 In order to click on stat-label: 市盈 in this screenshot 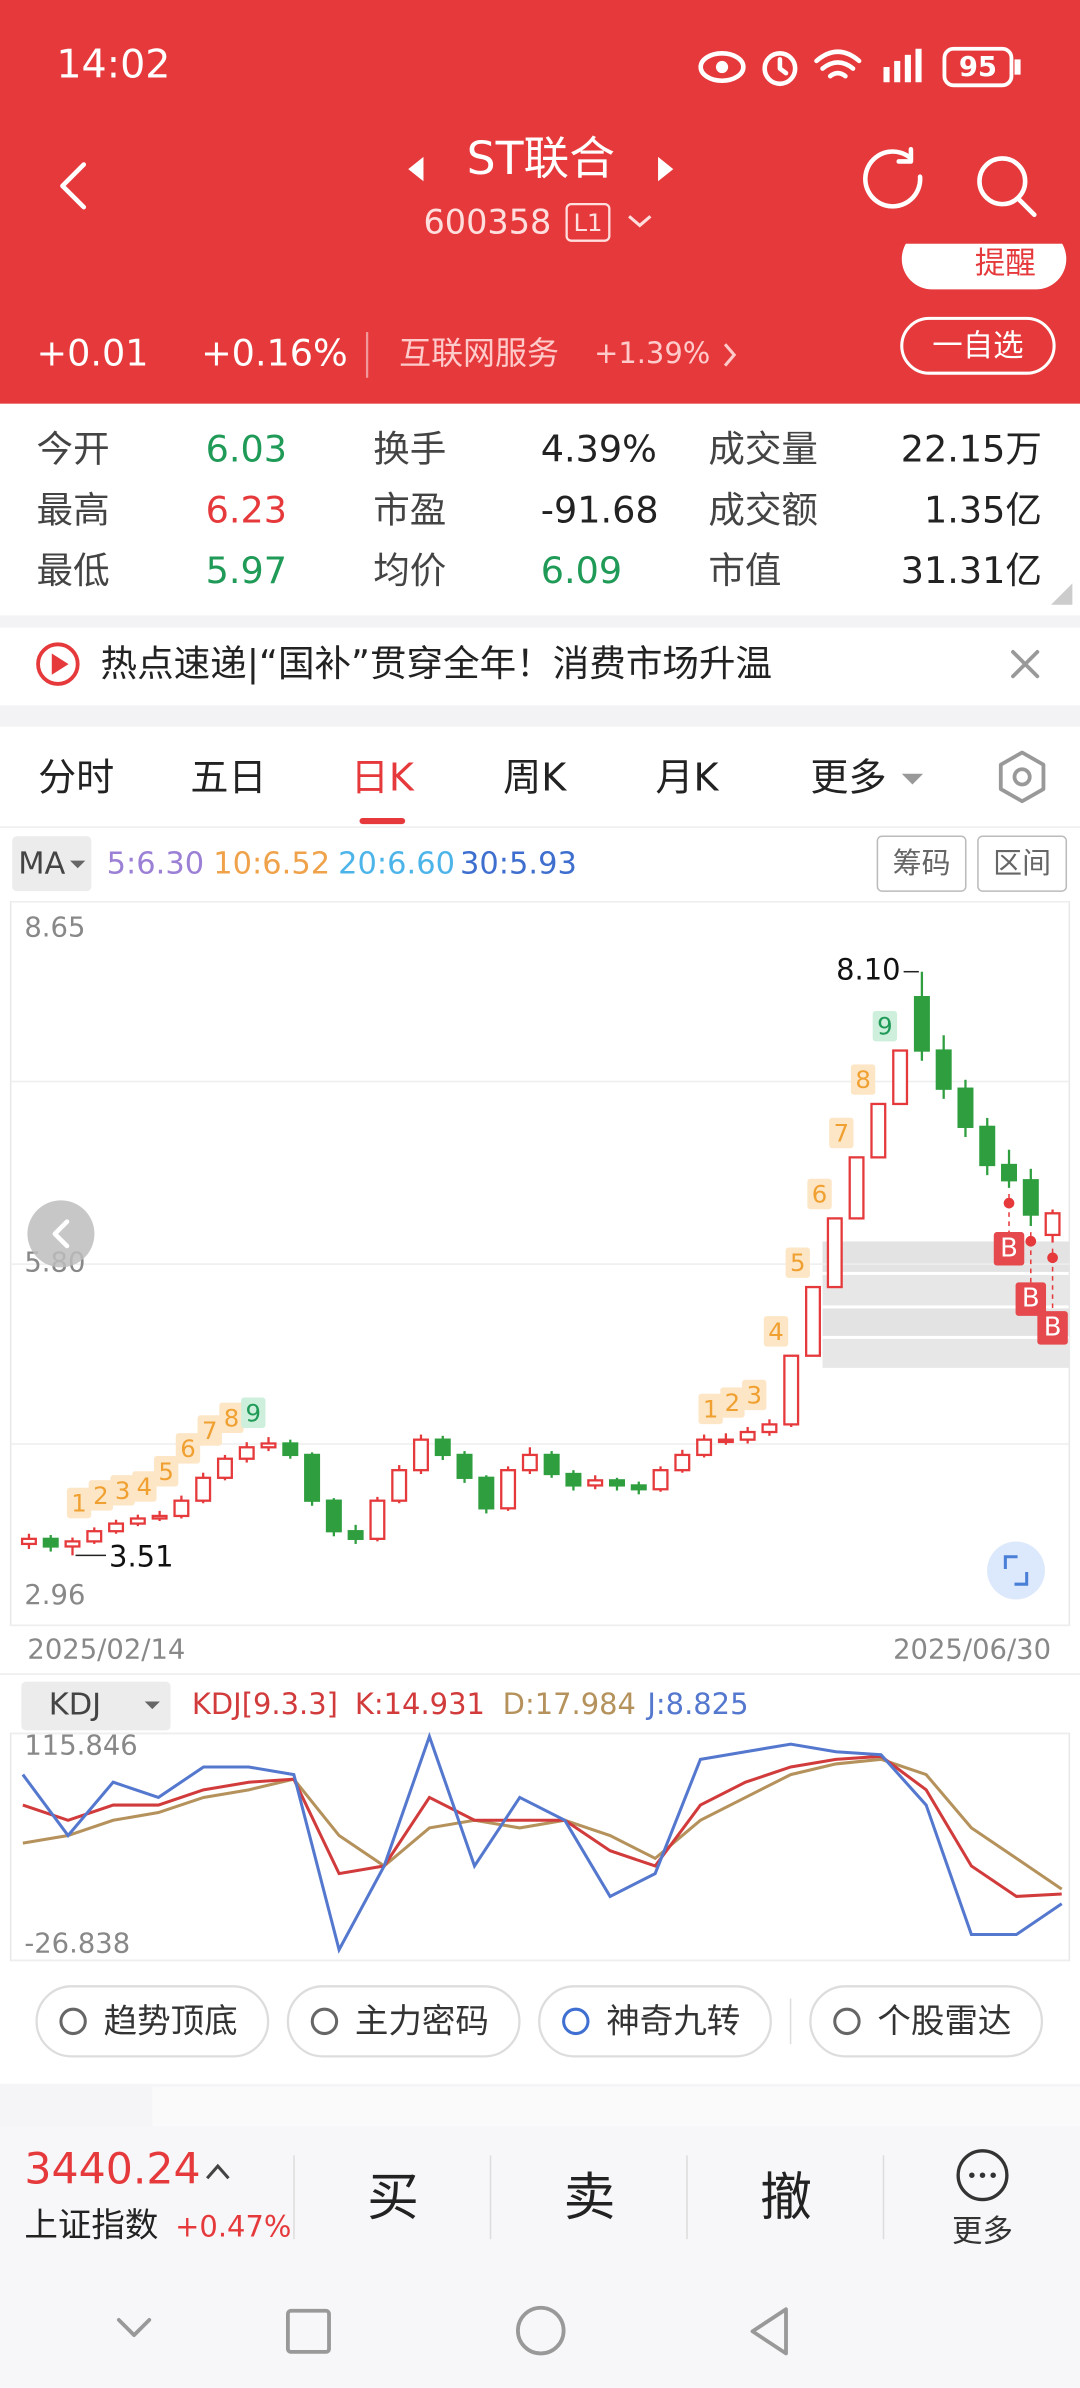, I will do `click(409, 509)`.